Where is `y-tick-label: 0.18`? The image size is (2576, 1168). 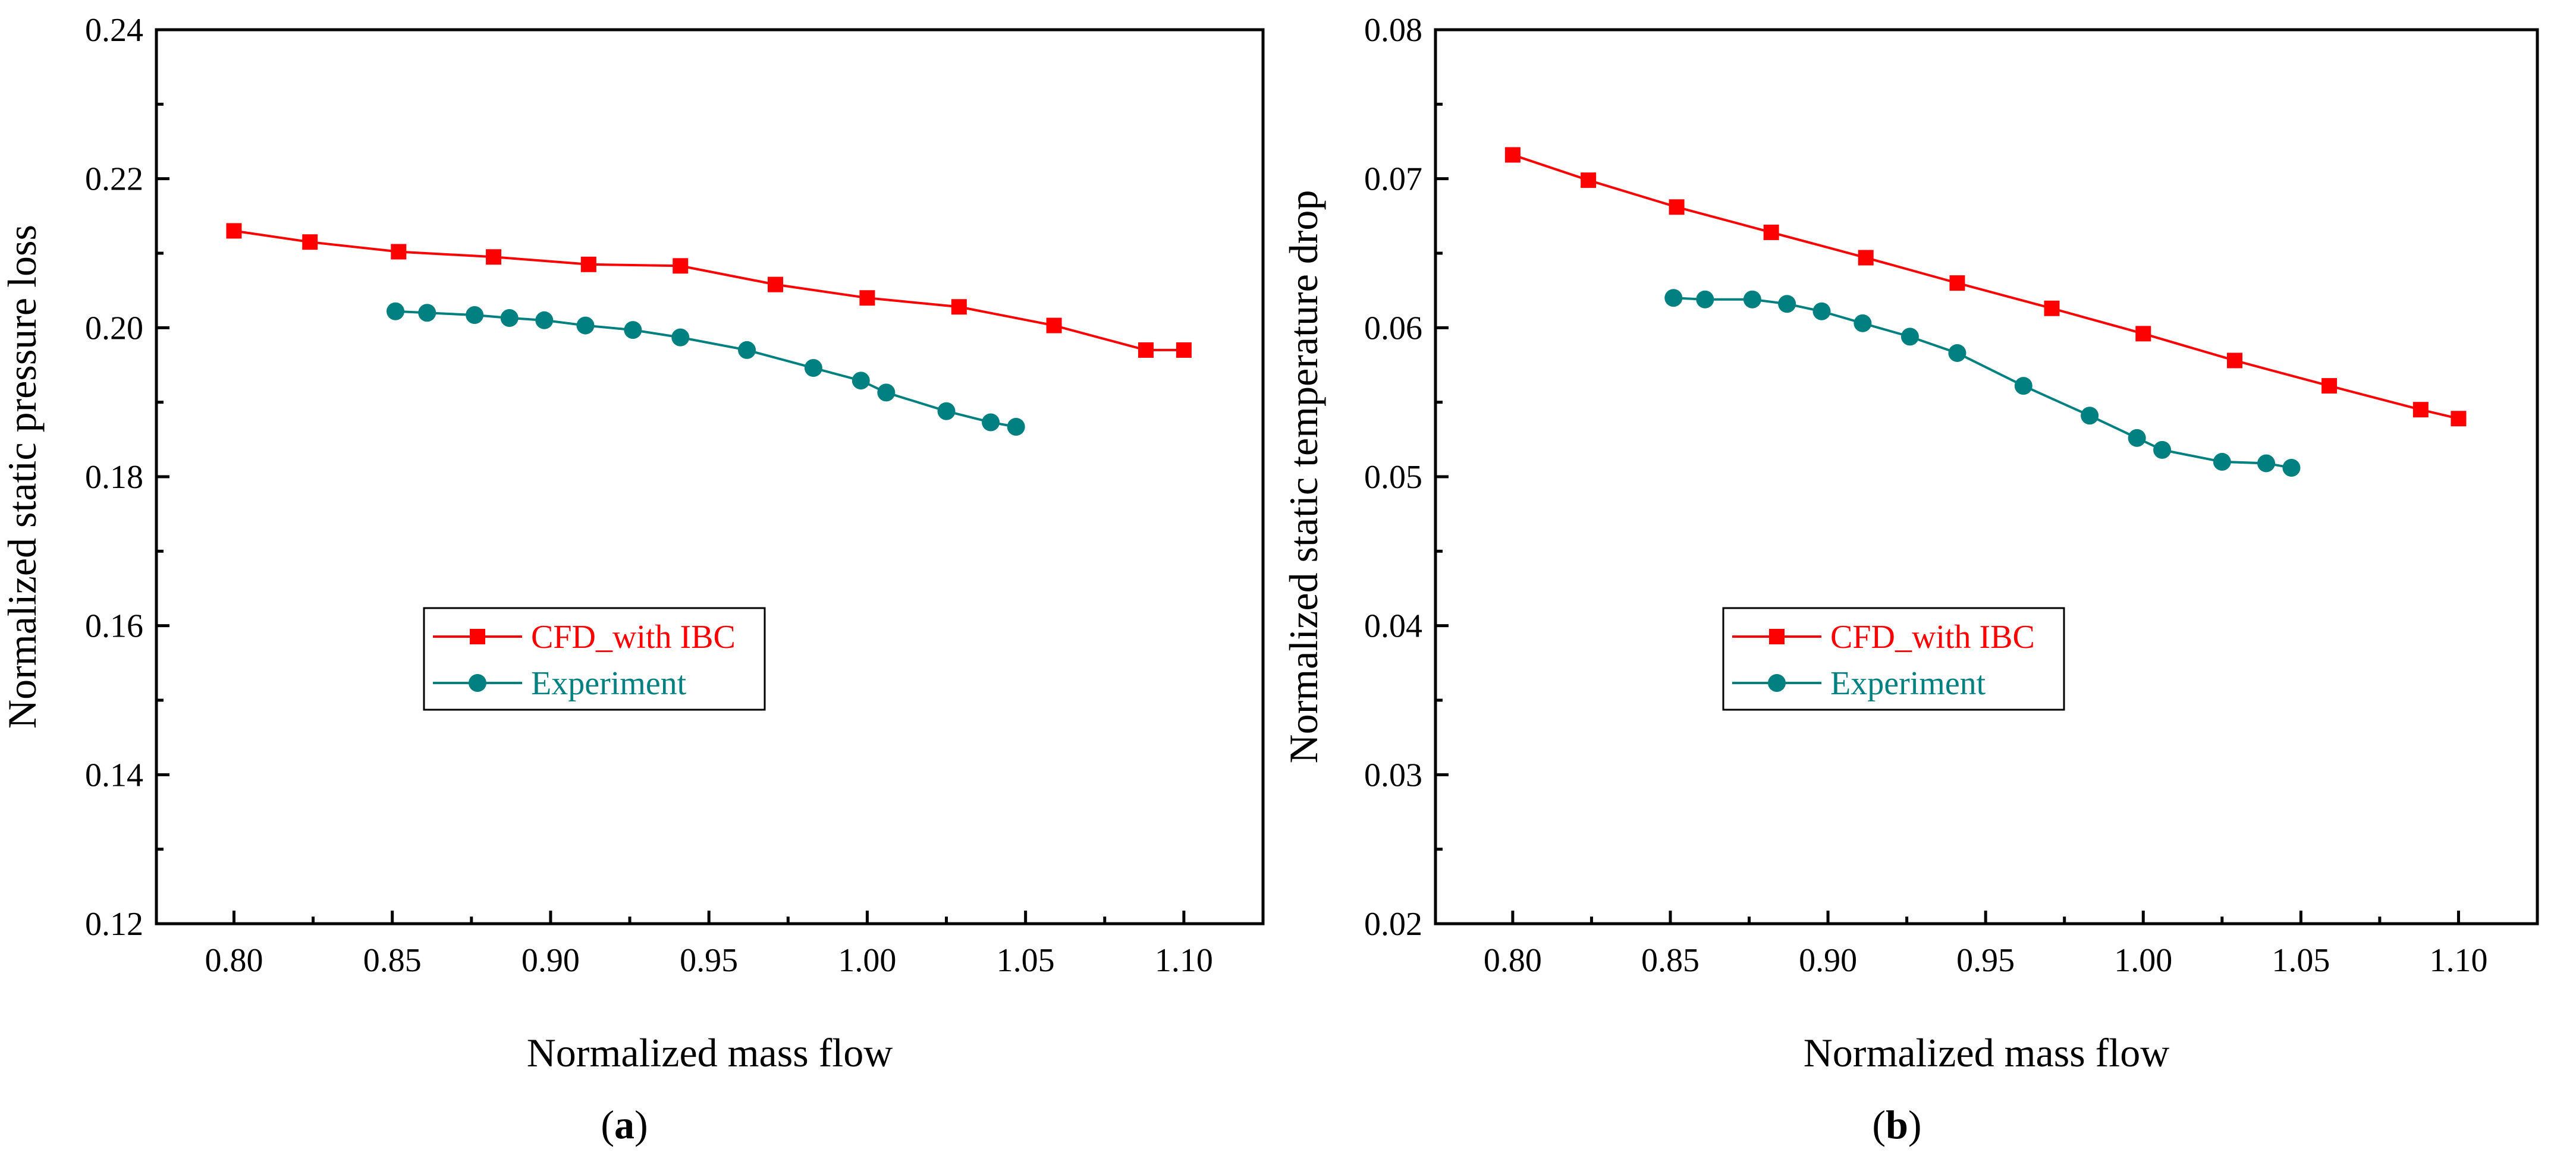
y-tick-label: 0.18 is located at coordinates (114, 477).